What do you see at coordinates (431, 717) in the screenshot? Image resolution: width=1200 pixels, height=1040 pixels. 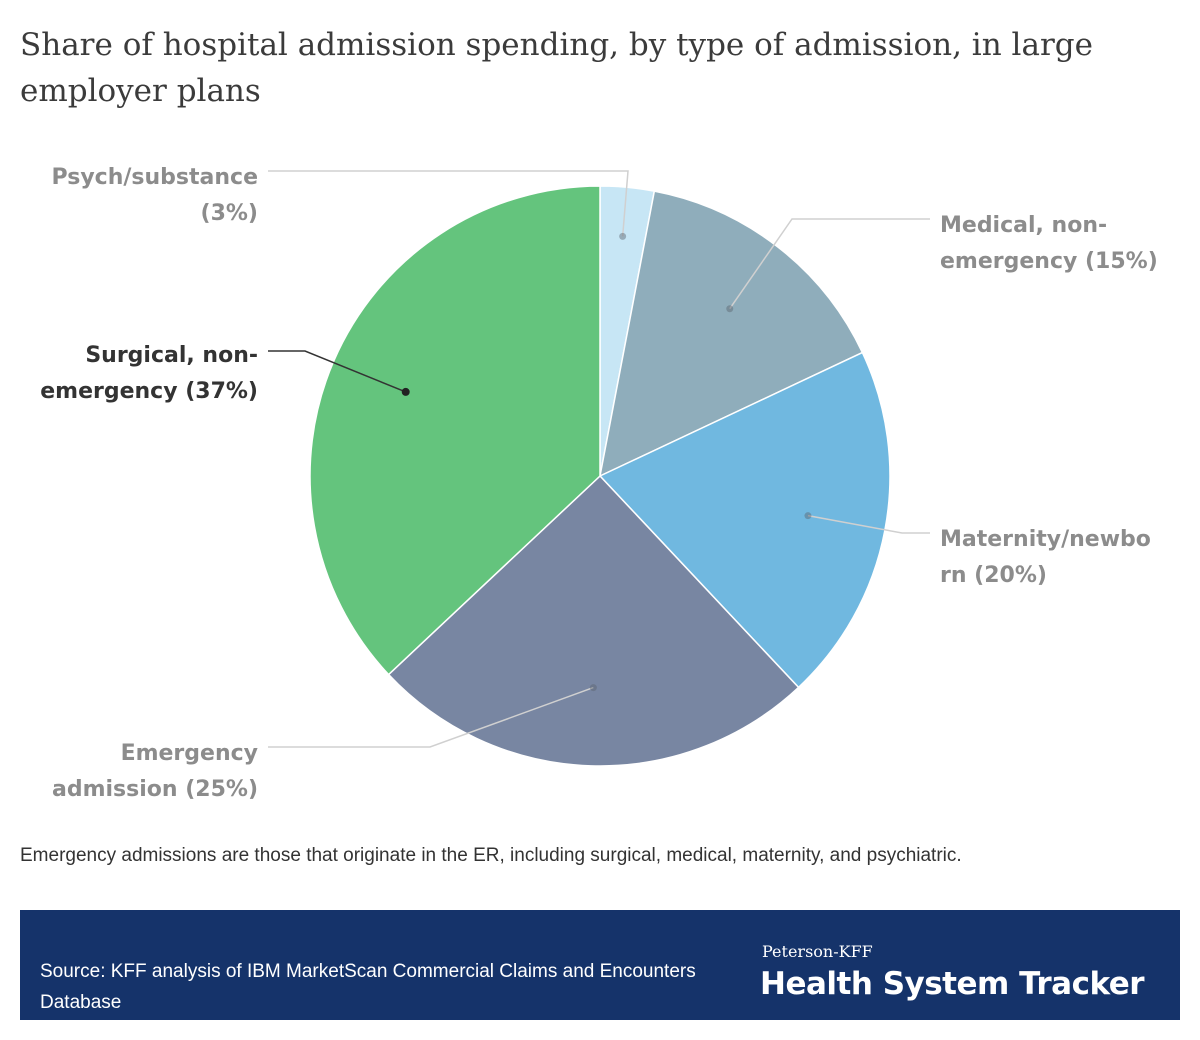 I see `leader-line-emergency-admission` at bounding box center [431, 717].